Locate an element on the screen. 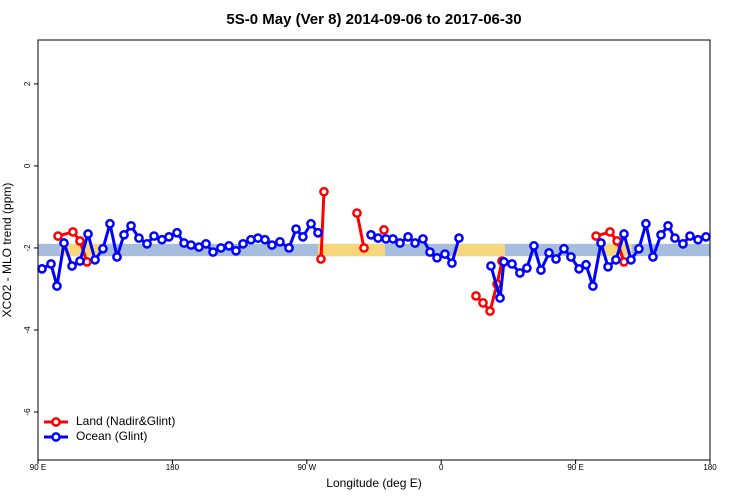 The image size is (750, 500). x-tick-label: 90 W is located at coordinates (306, 467).